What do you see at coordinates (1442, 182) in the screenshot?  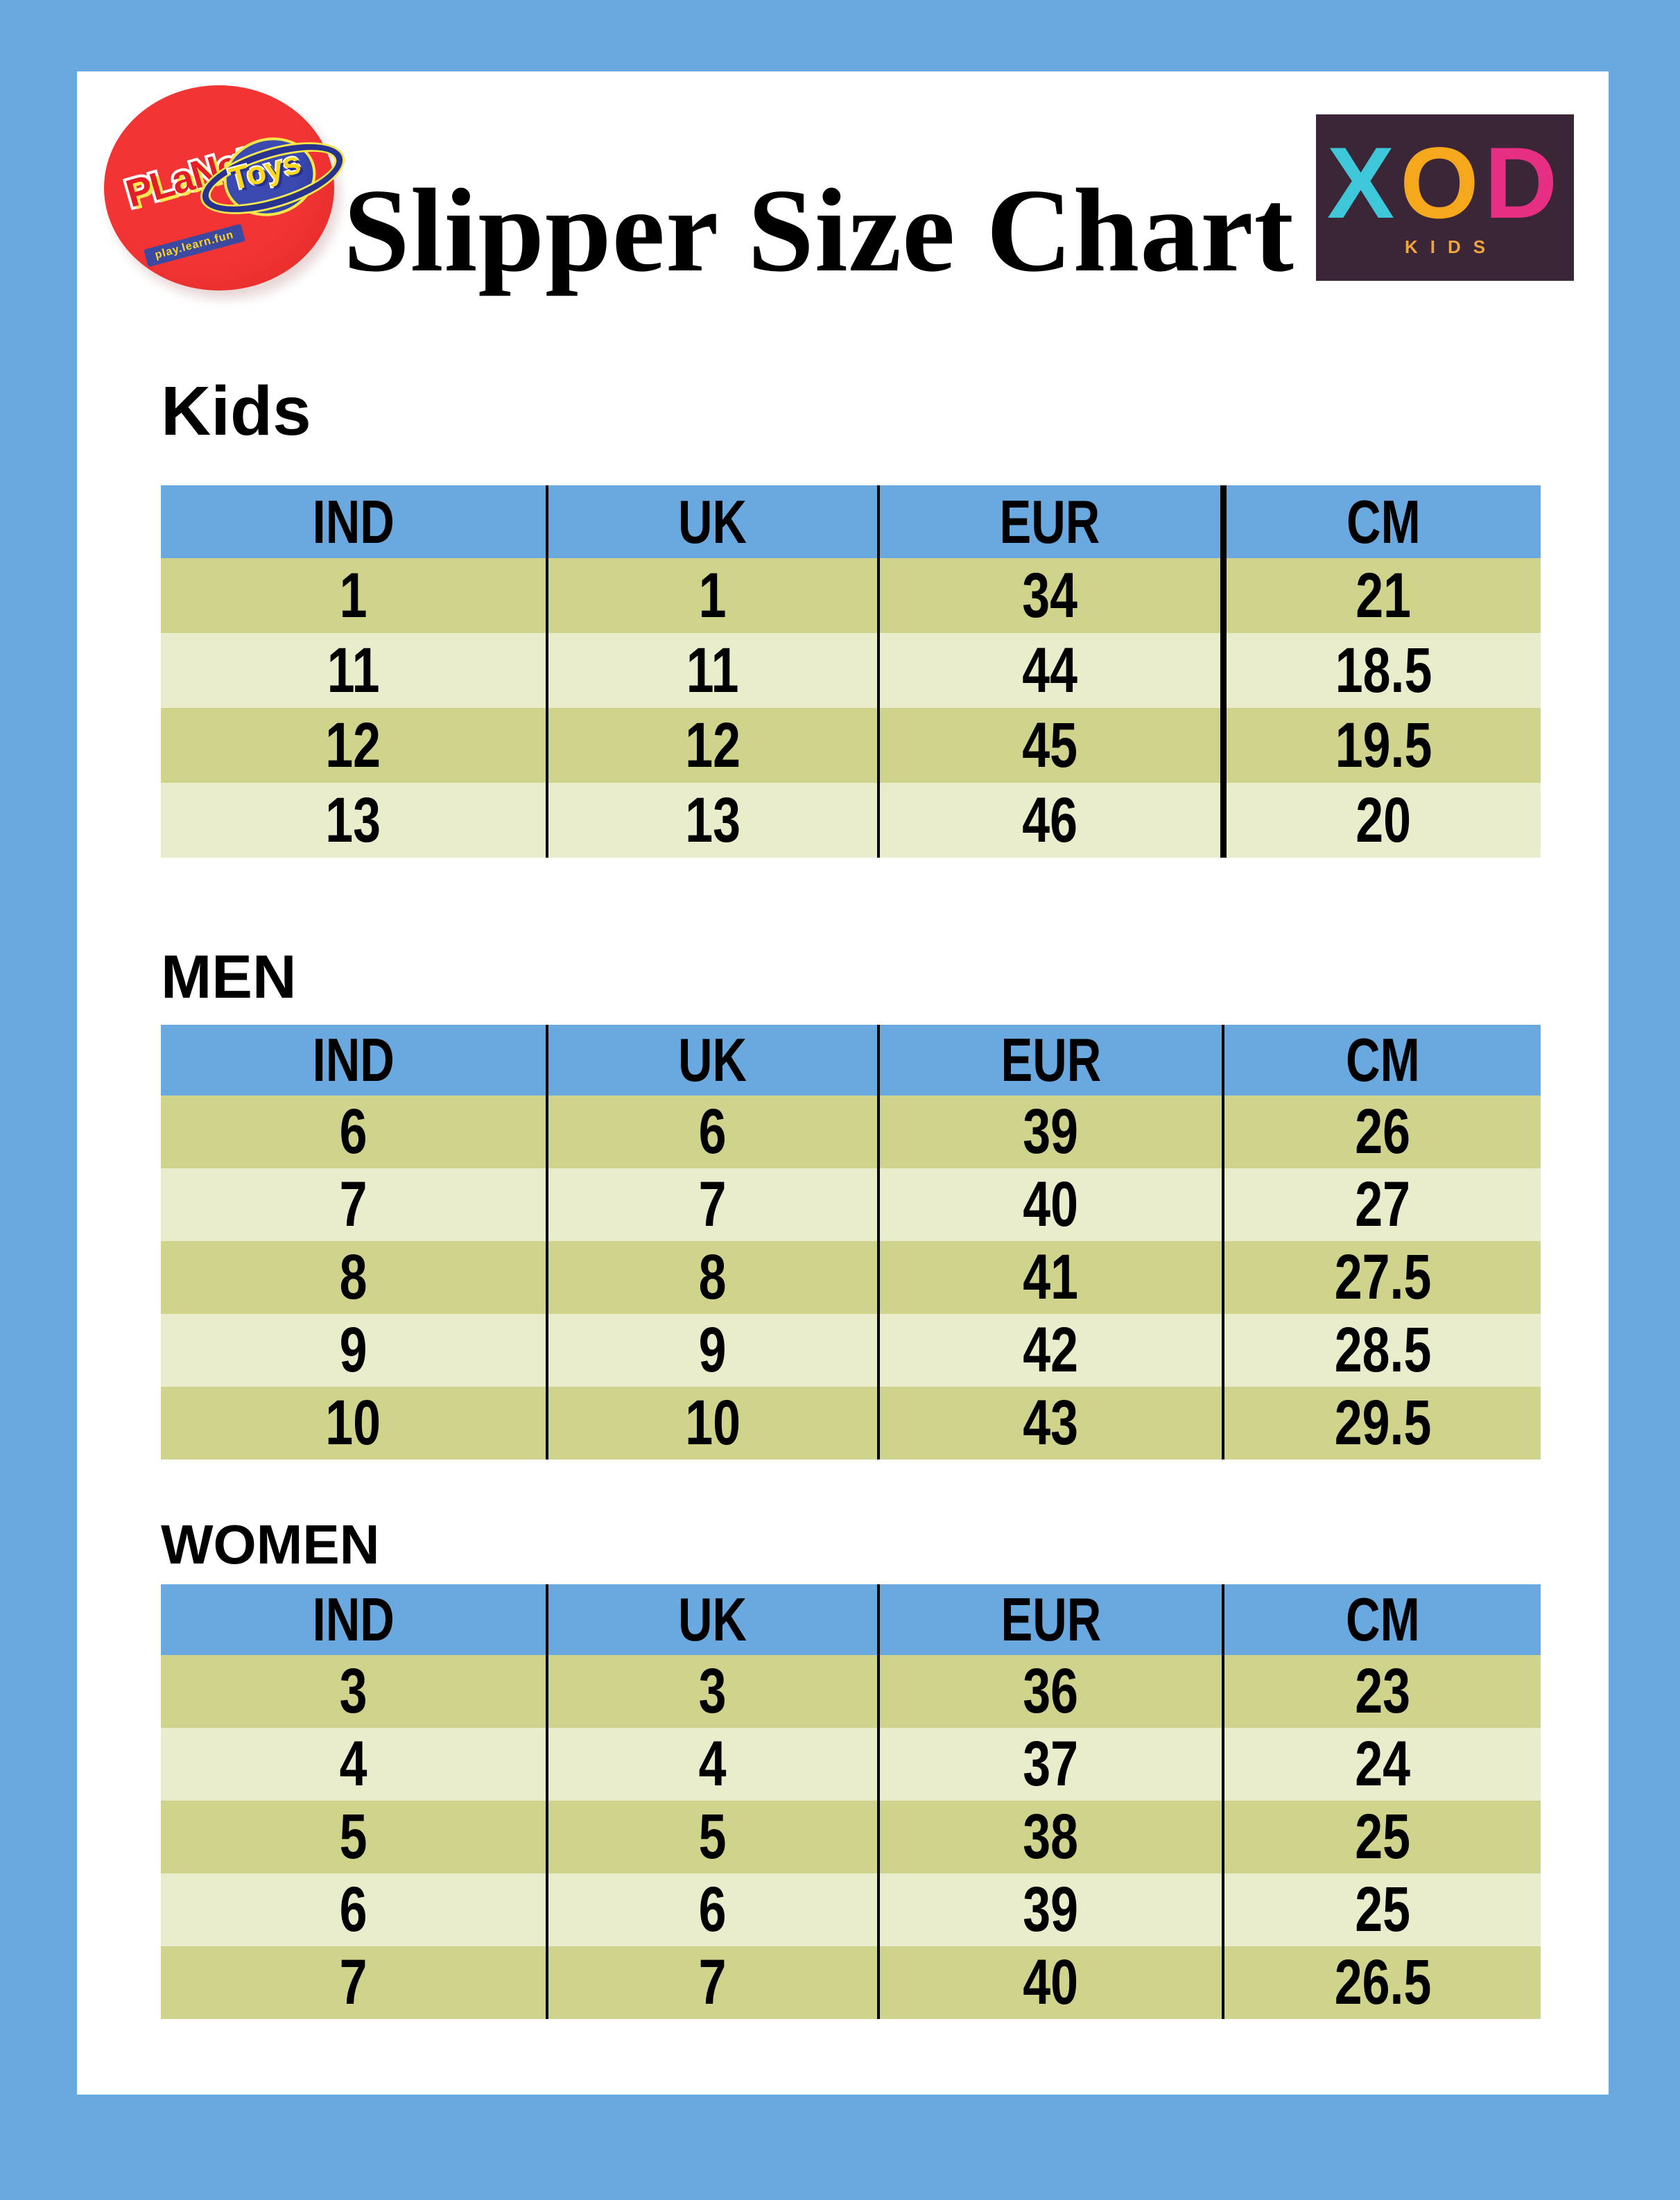 I see `xod-letter-o: O` at bounding box center [1442, 182].